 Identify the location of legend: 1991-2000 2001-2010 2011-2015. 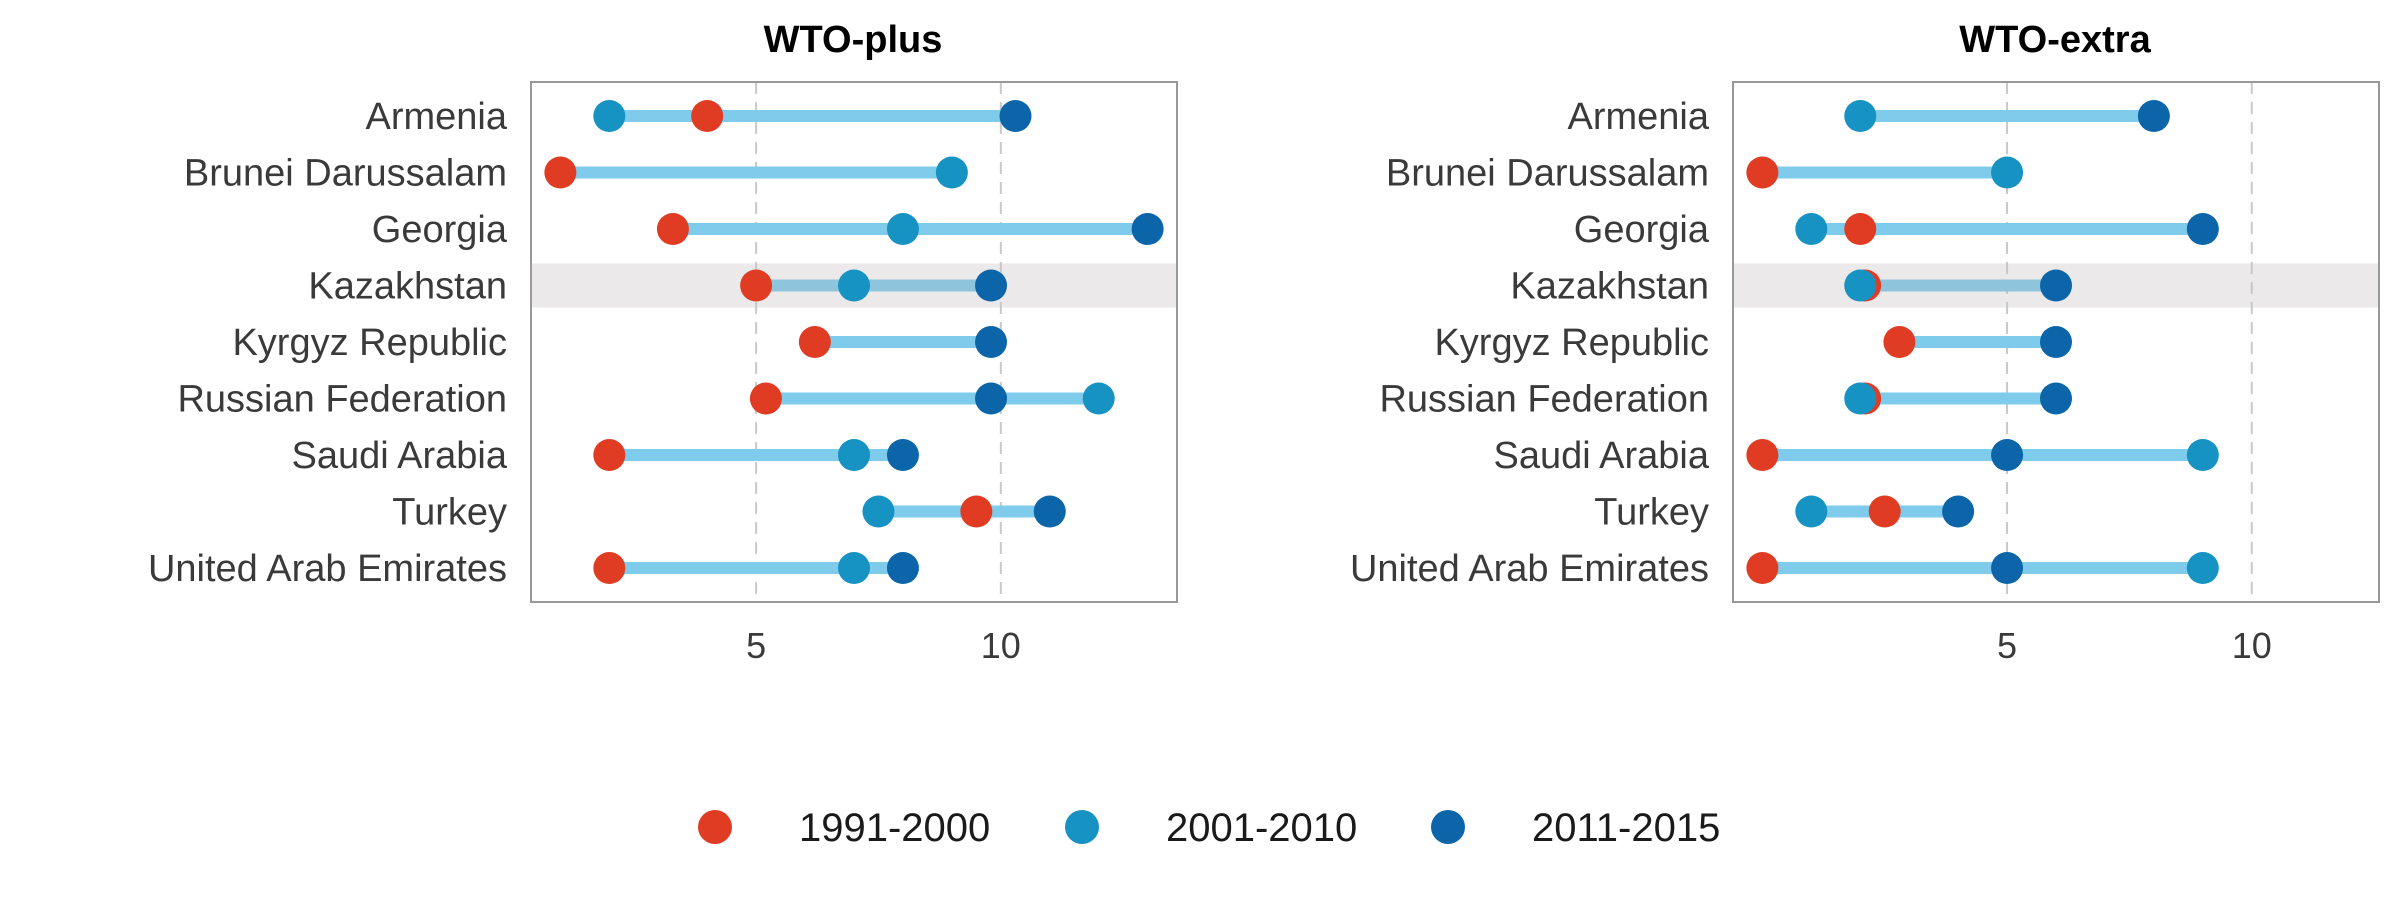
(1209, 828).